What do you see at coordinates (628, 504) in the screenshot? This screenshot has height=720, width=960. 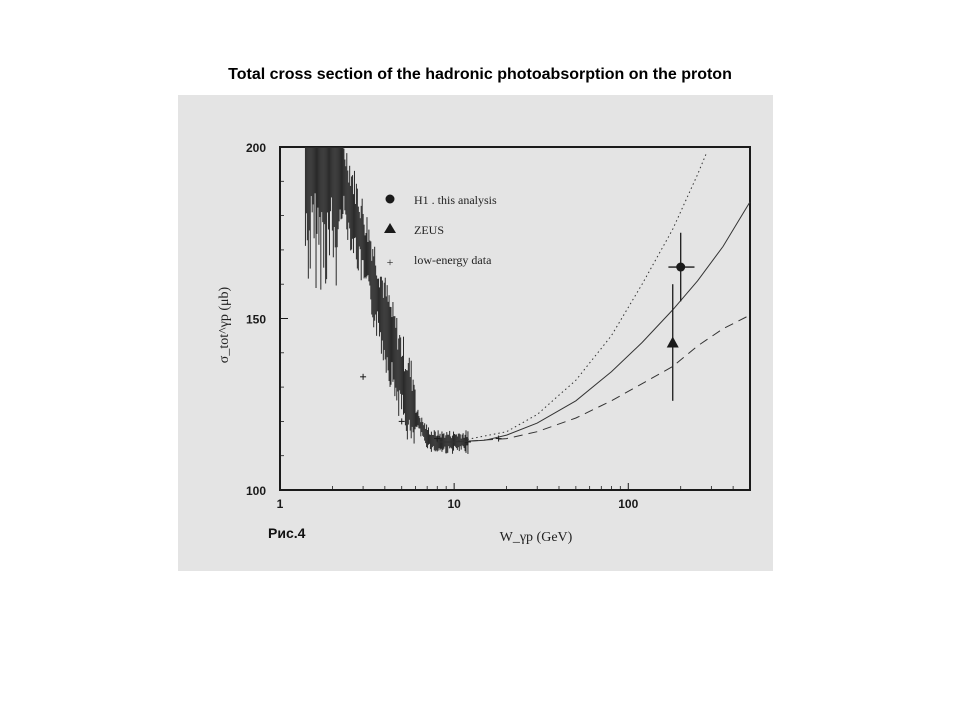 I see `x-tick-label: 100` at bounding box center [628, 504].